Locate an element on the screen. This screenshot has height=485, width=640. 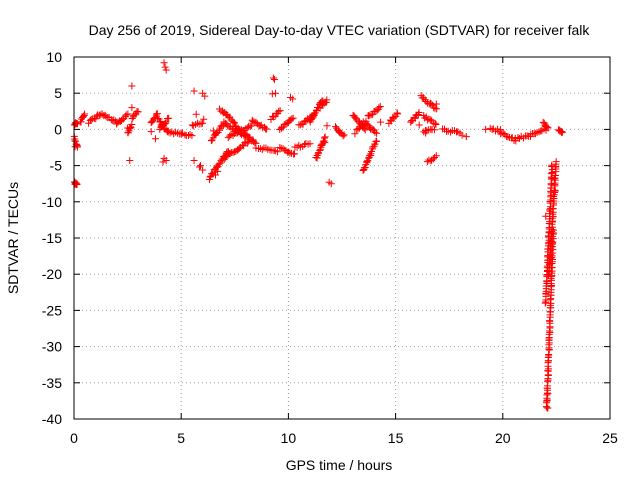
x-axis-label: GPS time / hours is located at coordinates (339, 465).